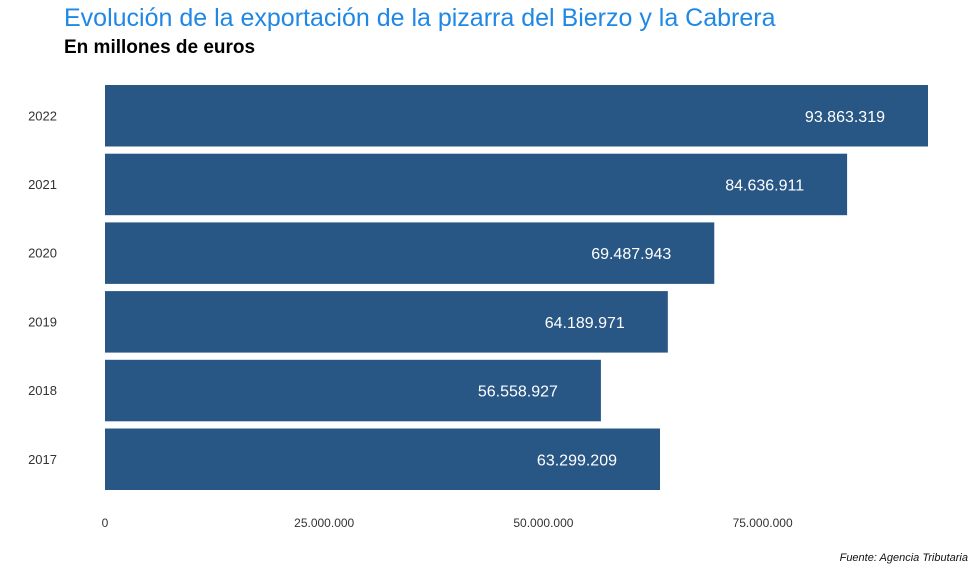 Image resolution: width=976 pixels, height=572 pixels. Describe the element at coordinates (324, 523) in the screenshot. I see `x-tick-label: 25.000.000` at that location.